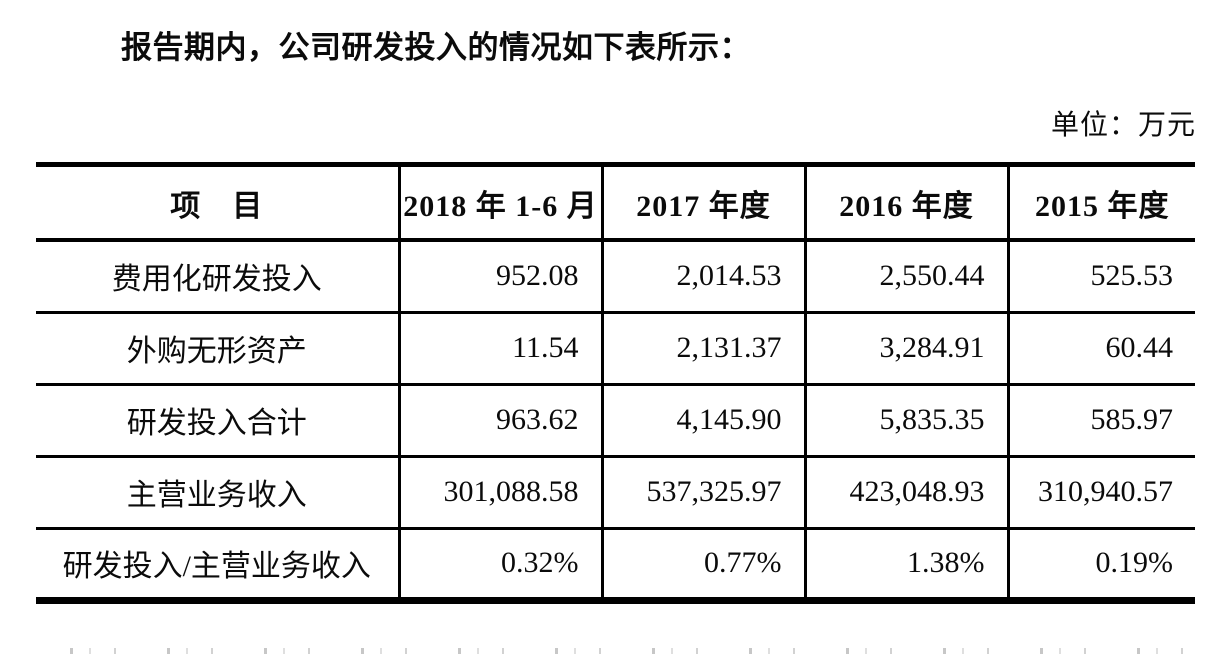 The height and width of the screenshot is (654, 1212). Describe the element at coordinates (702, 492) in the screenshot. I see `cell-value: 537,325.97` at that location.